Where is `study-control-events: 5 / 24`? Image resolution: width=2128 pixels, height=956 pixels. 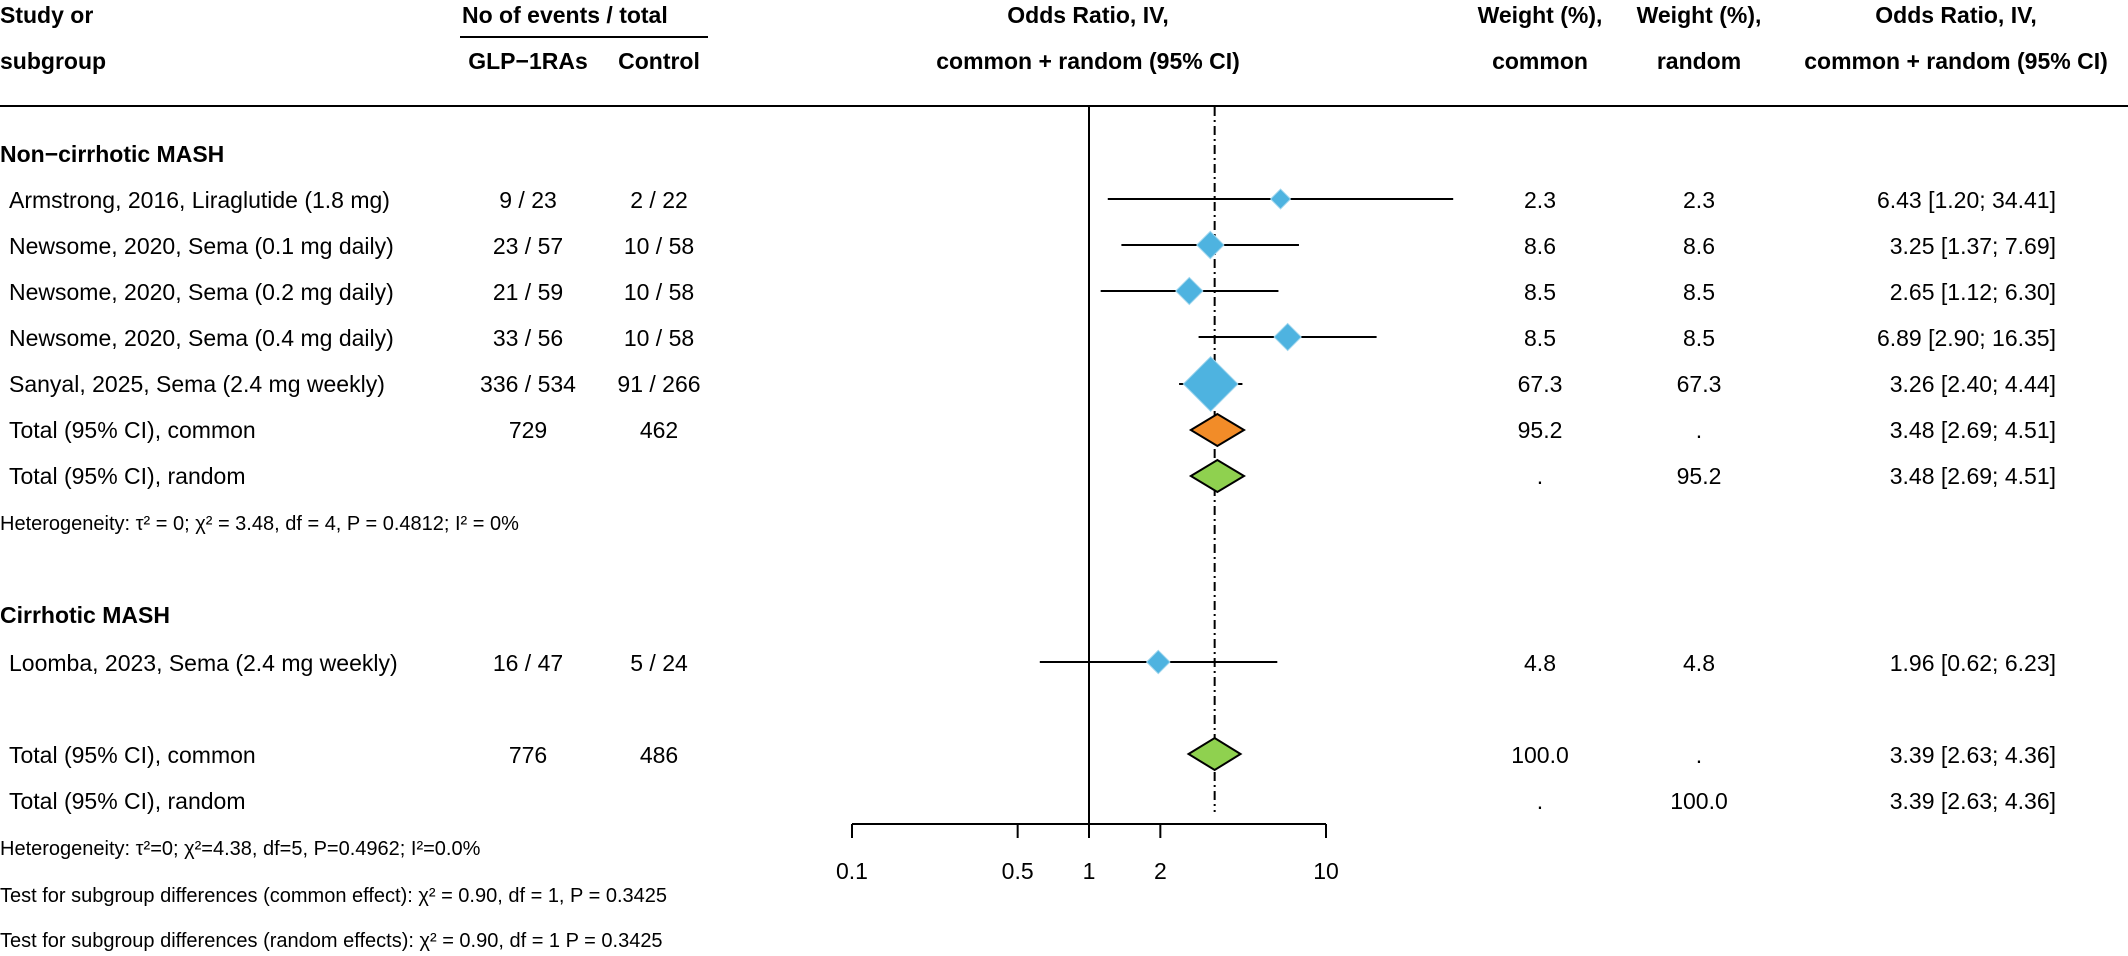 study-control-events: 5 / 24 is located at coordinates (659, 663).